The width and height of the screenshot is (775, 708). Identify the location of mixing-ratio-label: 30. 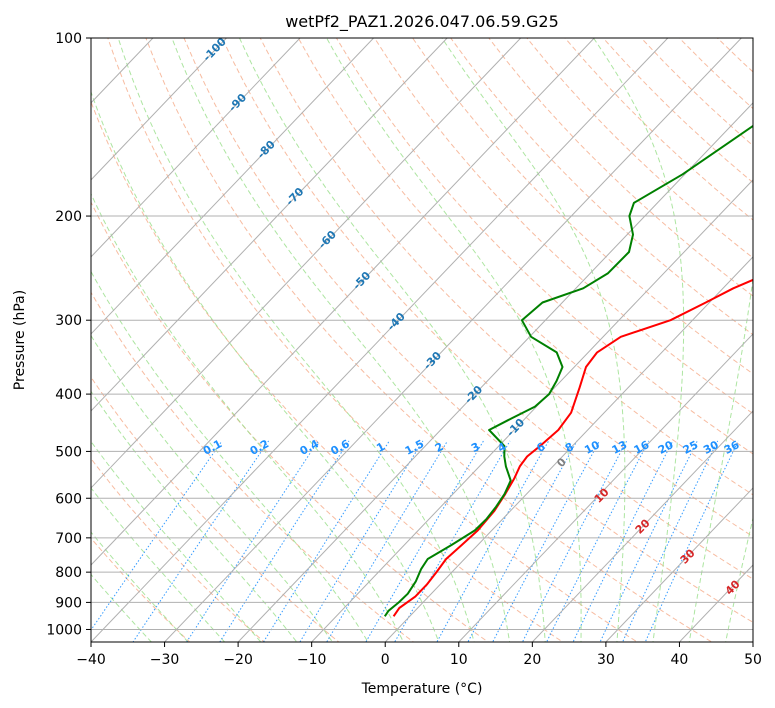
(711, 447).